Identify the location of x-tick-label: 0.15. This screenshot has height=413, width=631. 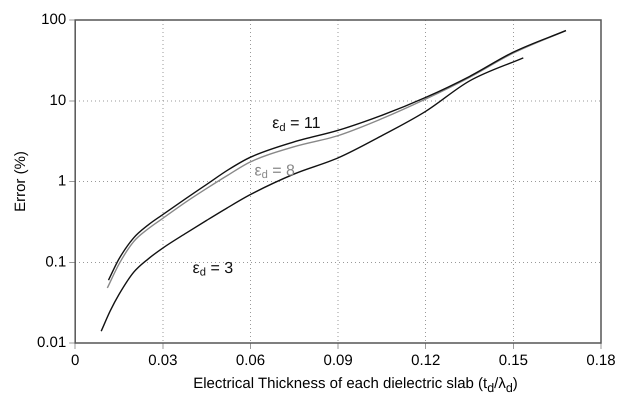
(513, 361).